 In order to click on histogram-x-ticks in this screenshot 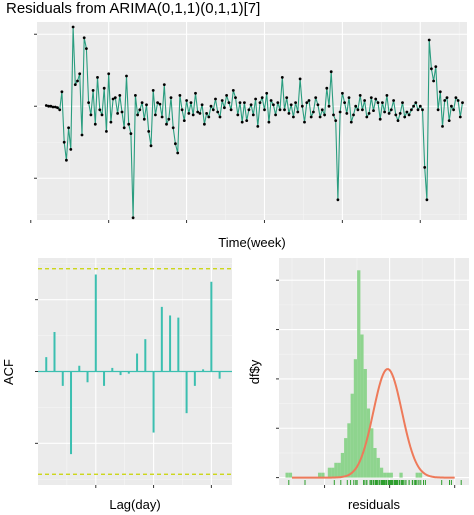, I will do `click(390, 486)`.